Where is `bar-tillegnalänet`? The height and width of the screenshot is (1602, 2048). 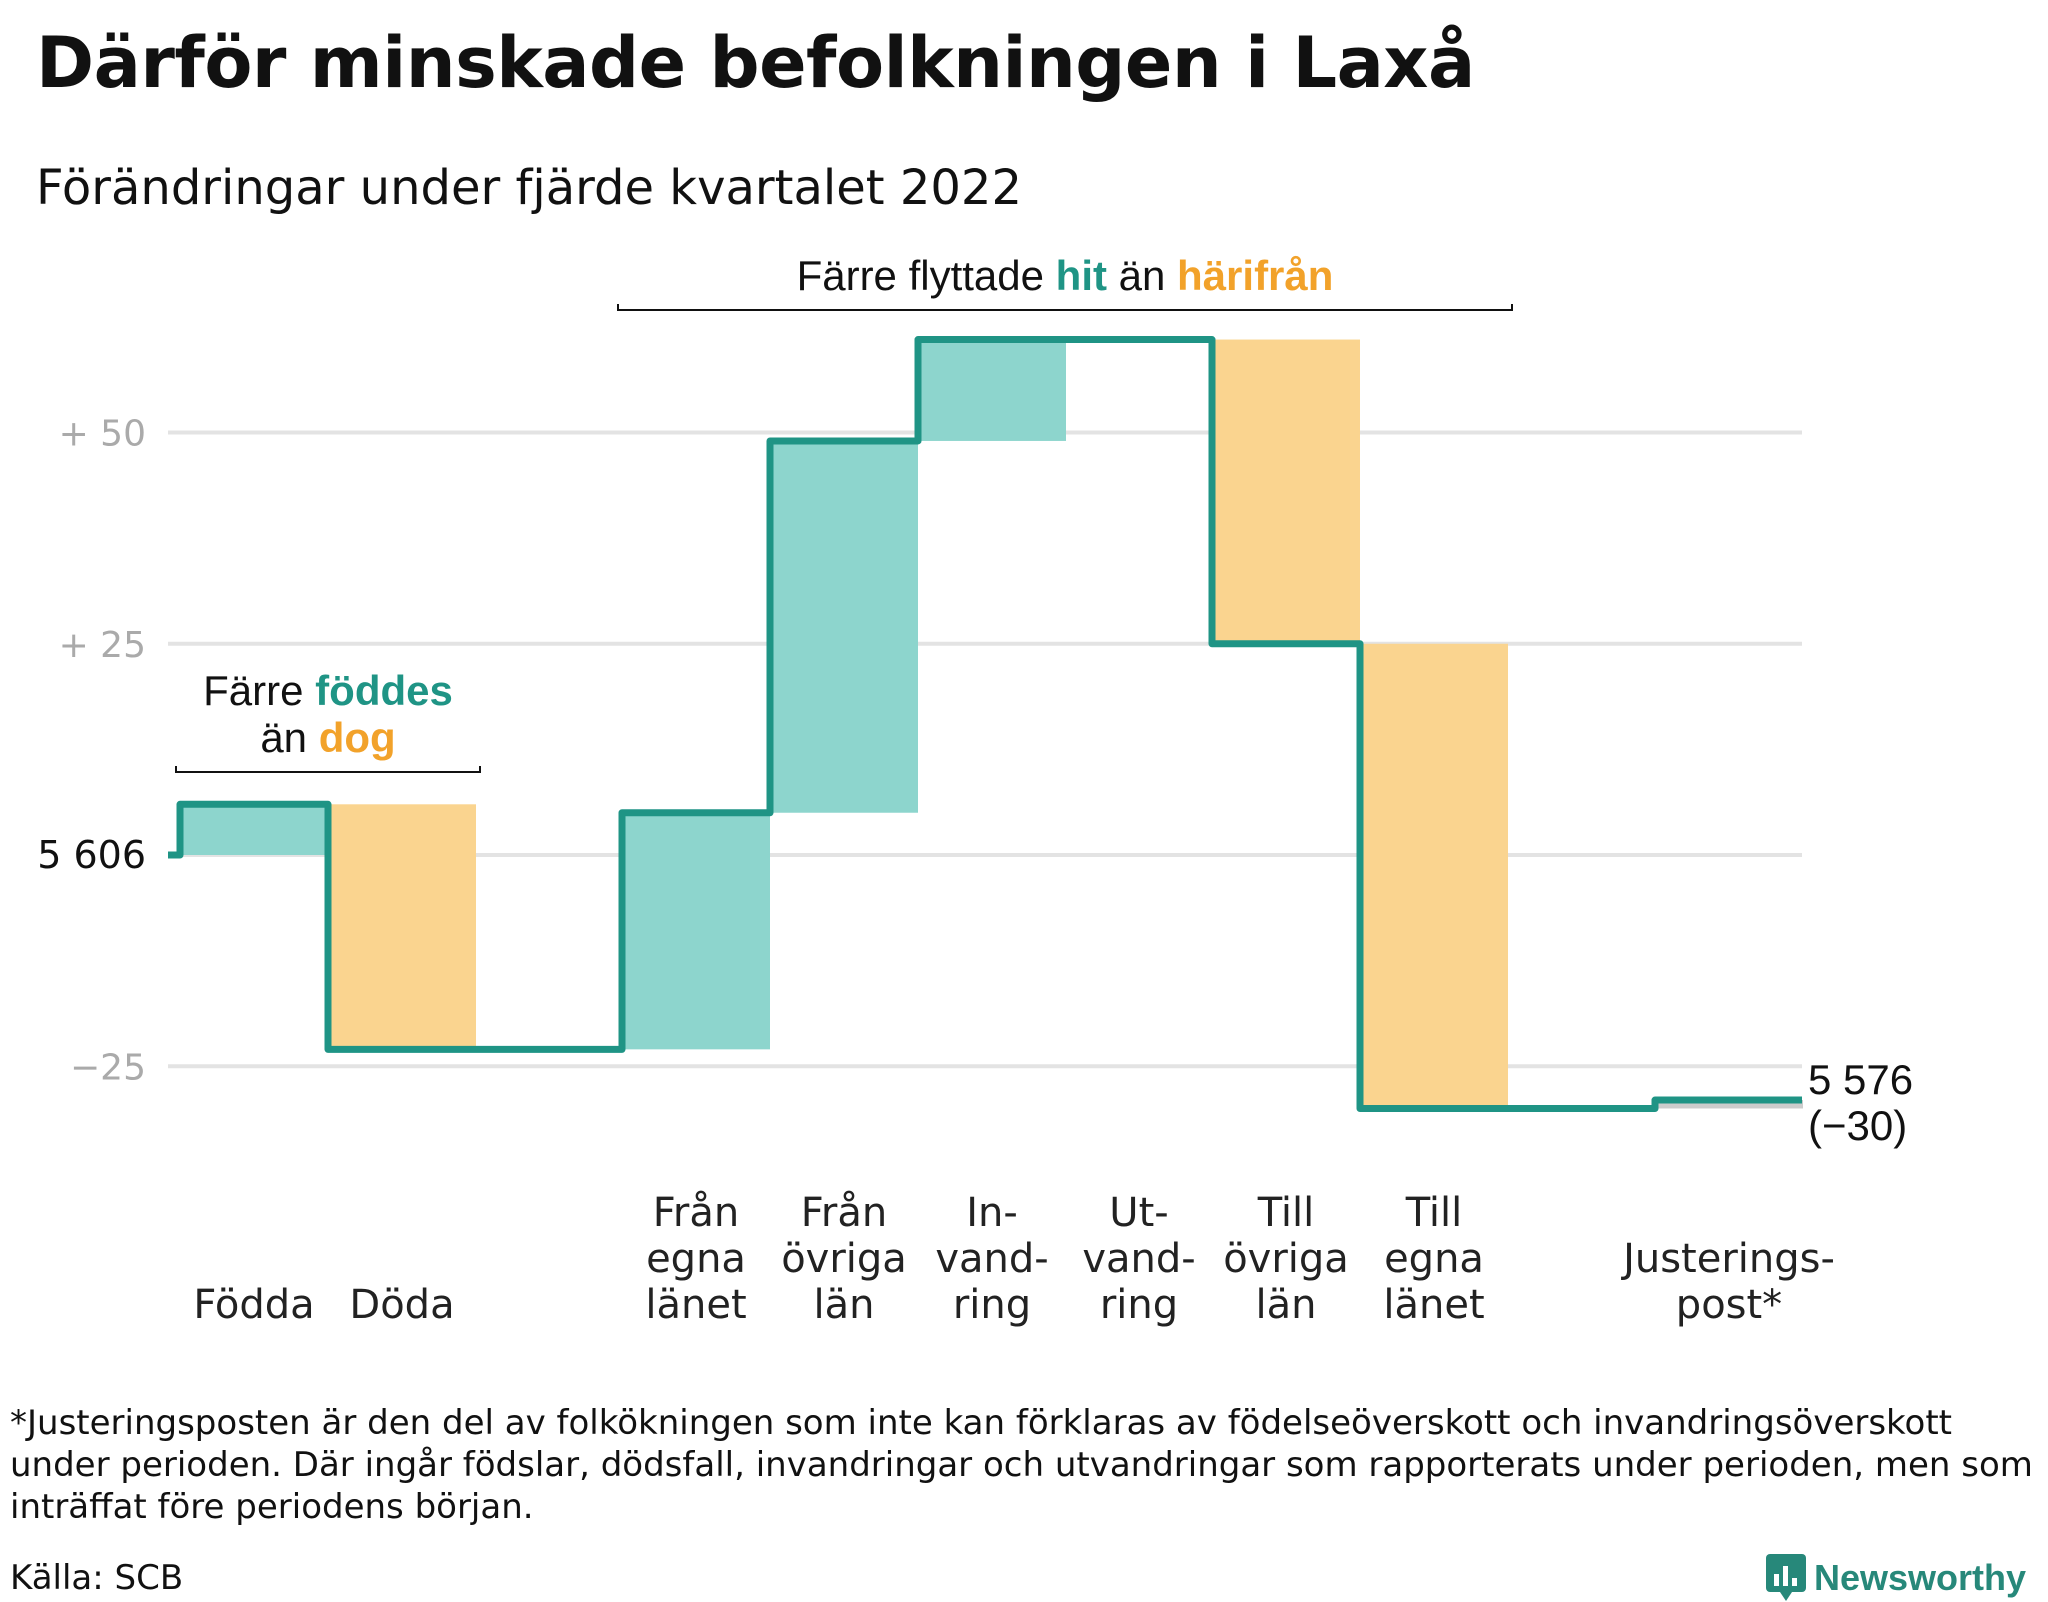
bar-tillegnalänet is located at coordinates (1434, 876).